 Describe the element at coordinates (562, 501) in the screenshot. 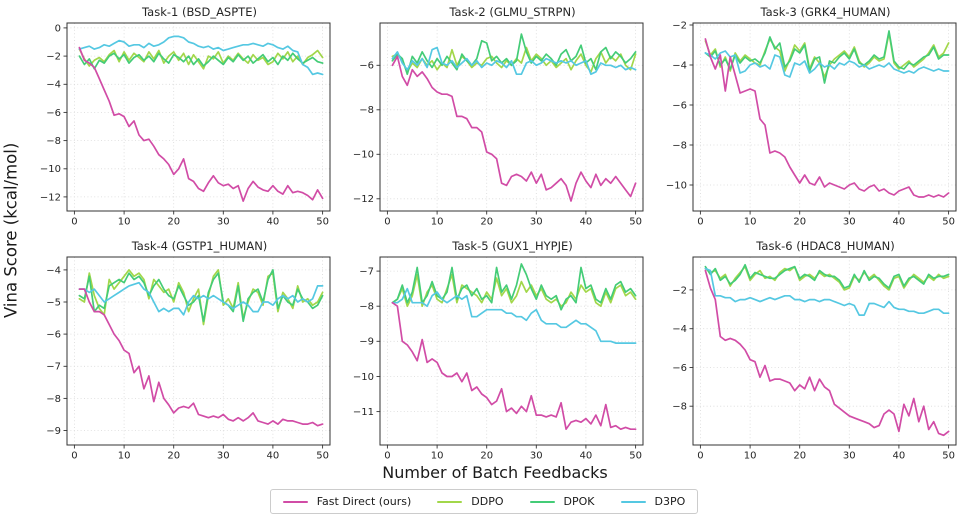

I see `legend-item-dpok: DPOK` at that location.